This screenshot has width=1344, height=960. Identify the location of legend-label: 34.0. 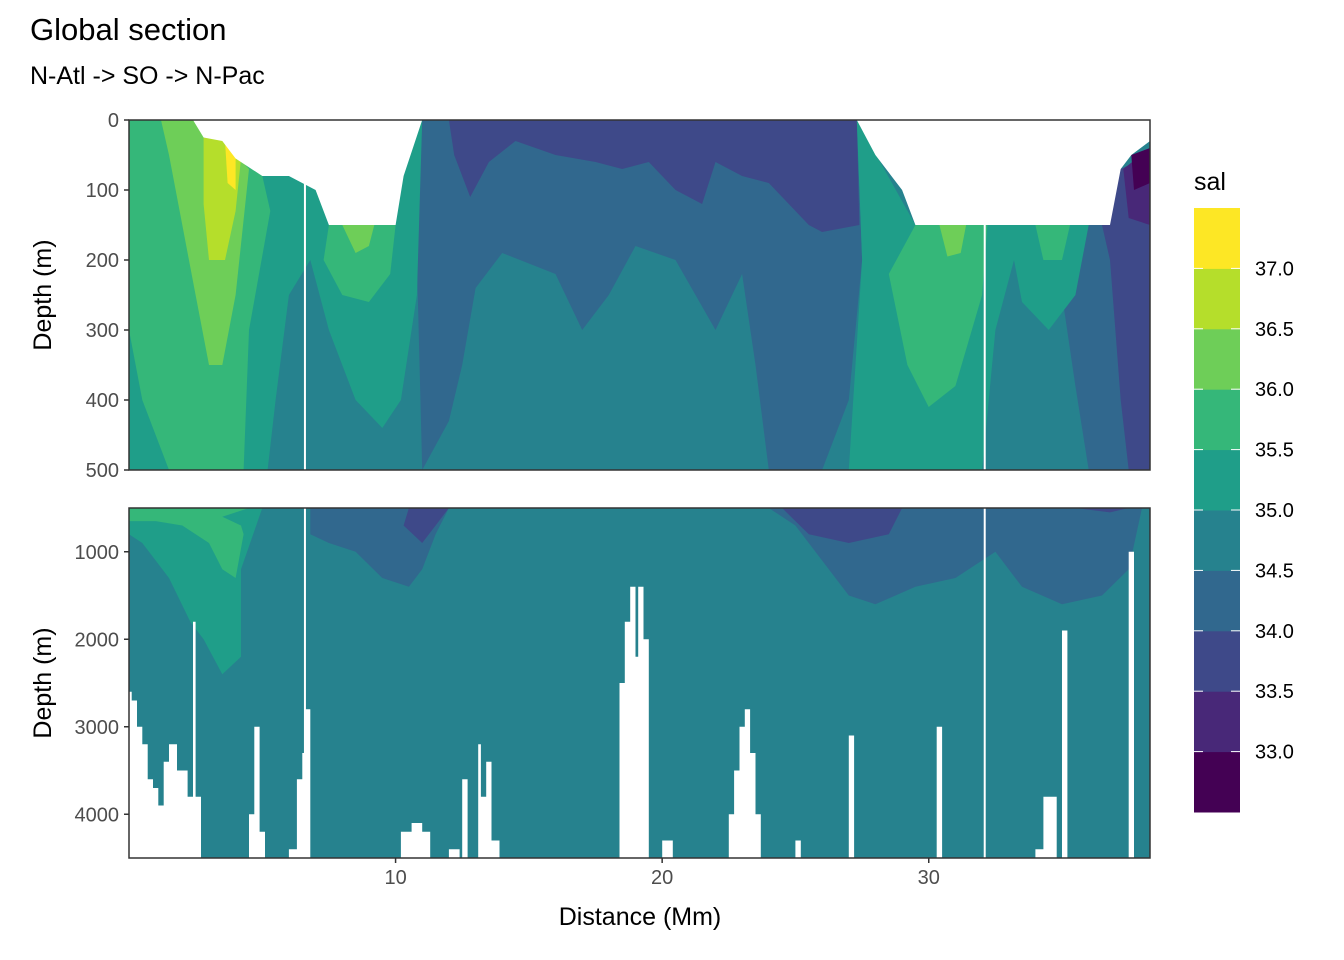
(1274, 632).